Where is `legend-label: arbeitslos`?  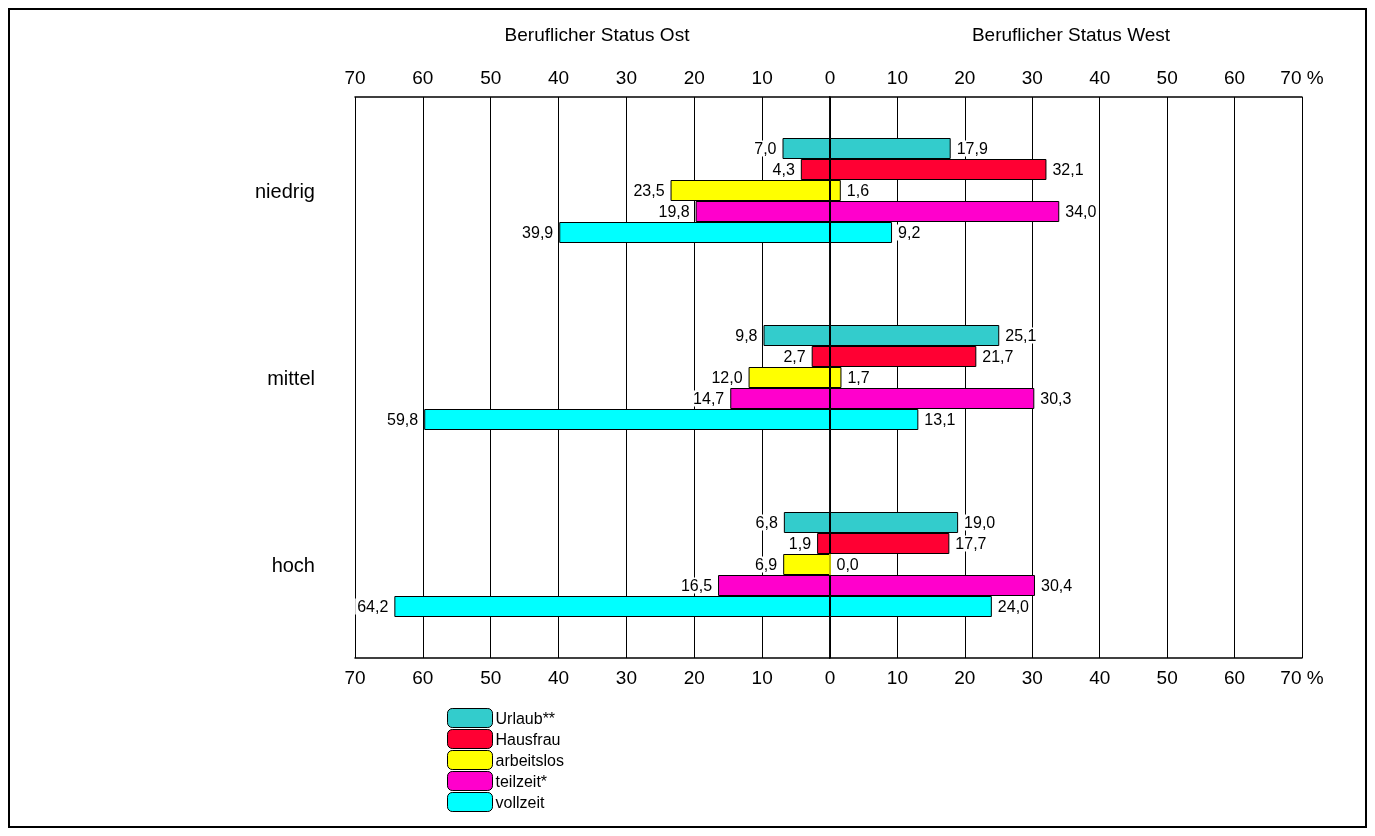
legend-label: arbeitslos is located at coordinates (529, 760).